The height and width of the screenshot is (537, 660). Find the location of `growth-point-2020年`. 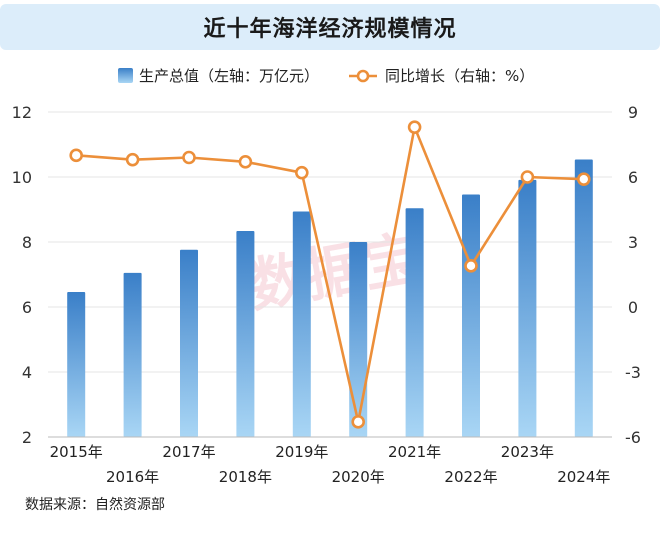

growth-point-2020年 is located at coordinates (358, 422).